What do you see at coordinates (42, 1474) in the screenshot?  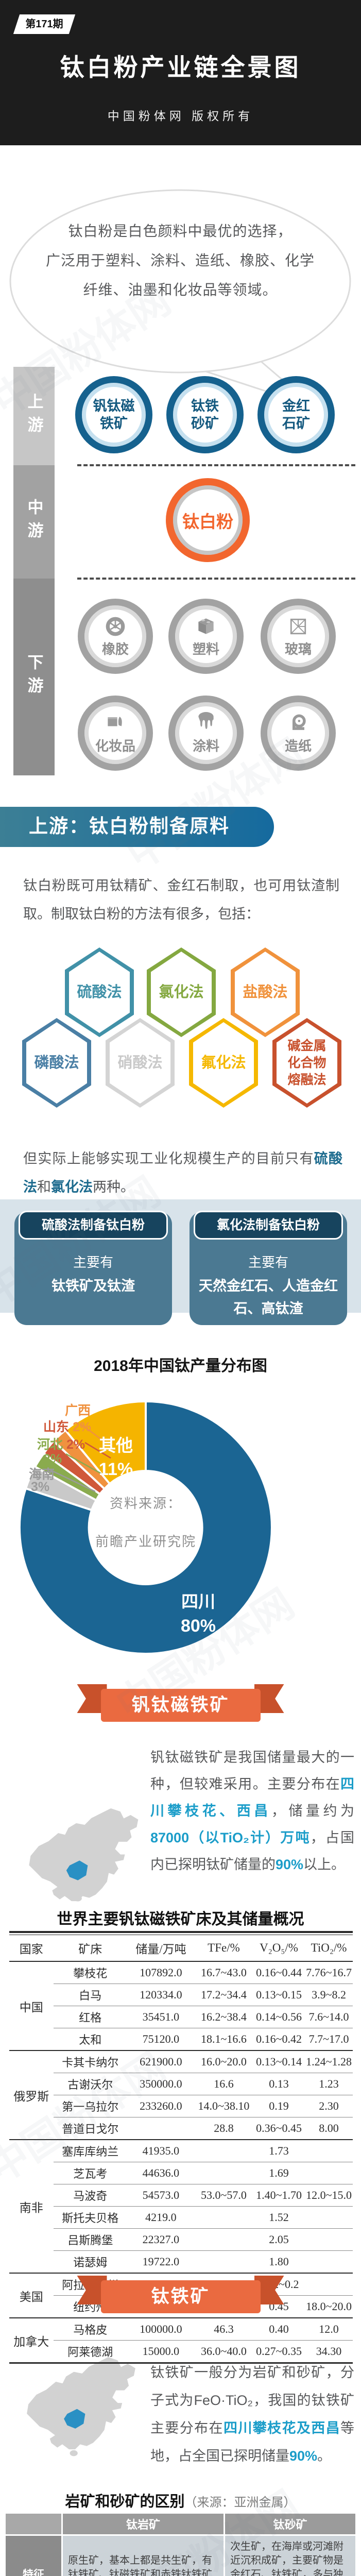 I see `label-hainan: 海南` at bounding box center [42, 1474].